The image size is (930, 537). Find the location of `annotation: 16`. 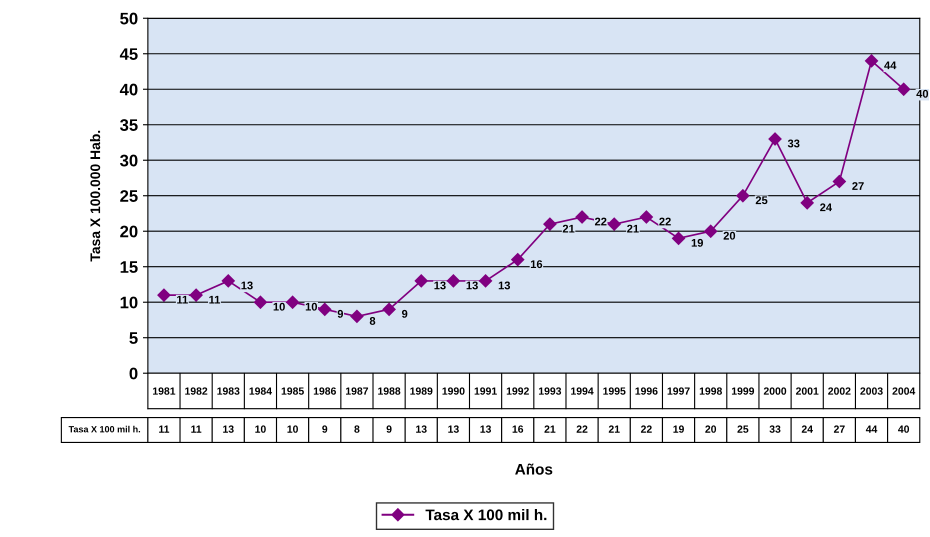

annotation: 16 is located at coordinates (536, 264).